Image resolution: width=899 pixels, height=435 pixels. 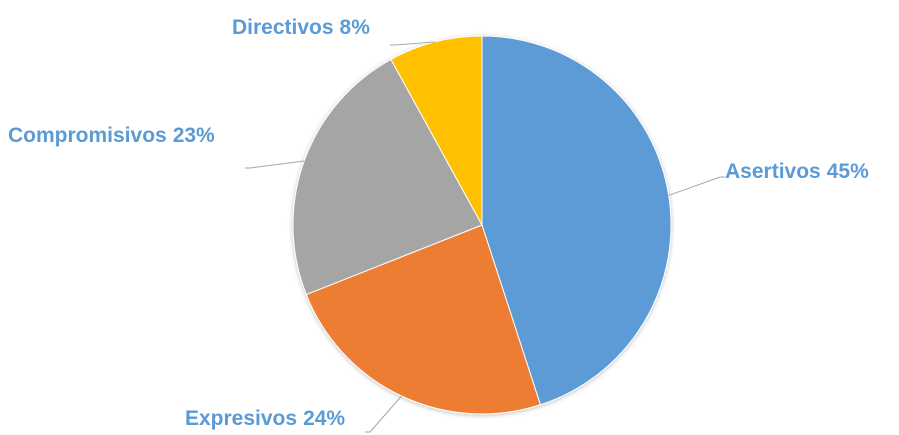 I want to click on value-label: 24%, so click(x=324, y=418).